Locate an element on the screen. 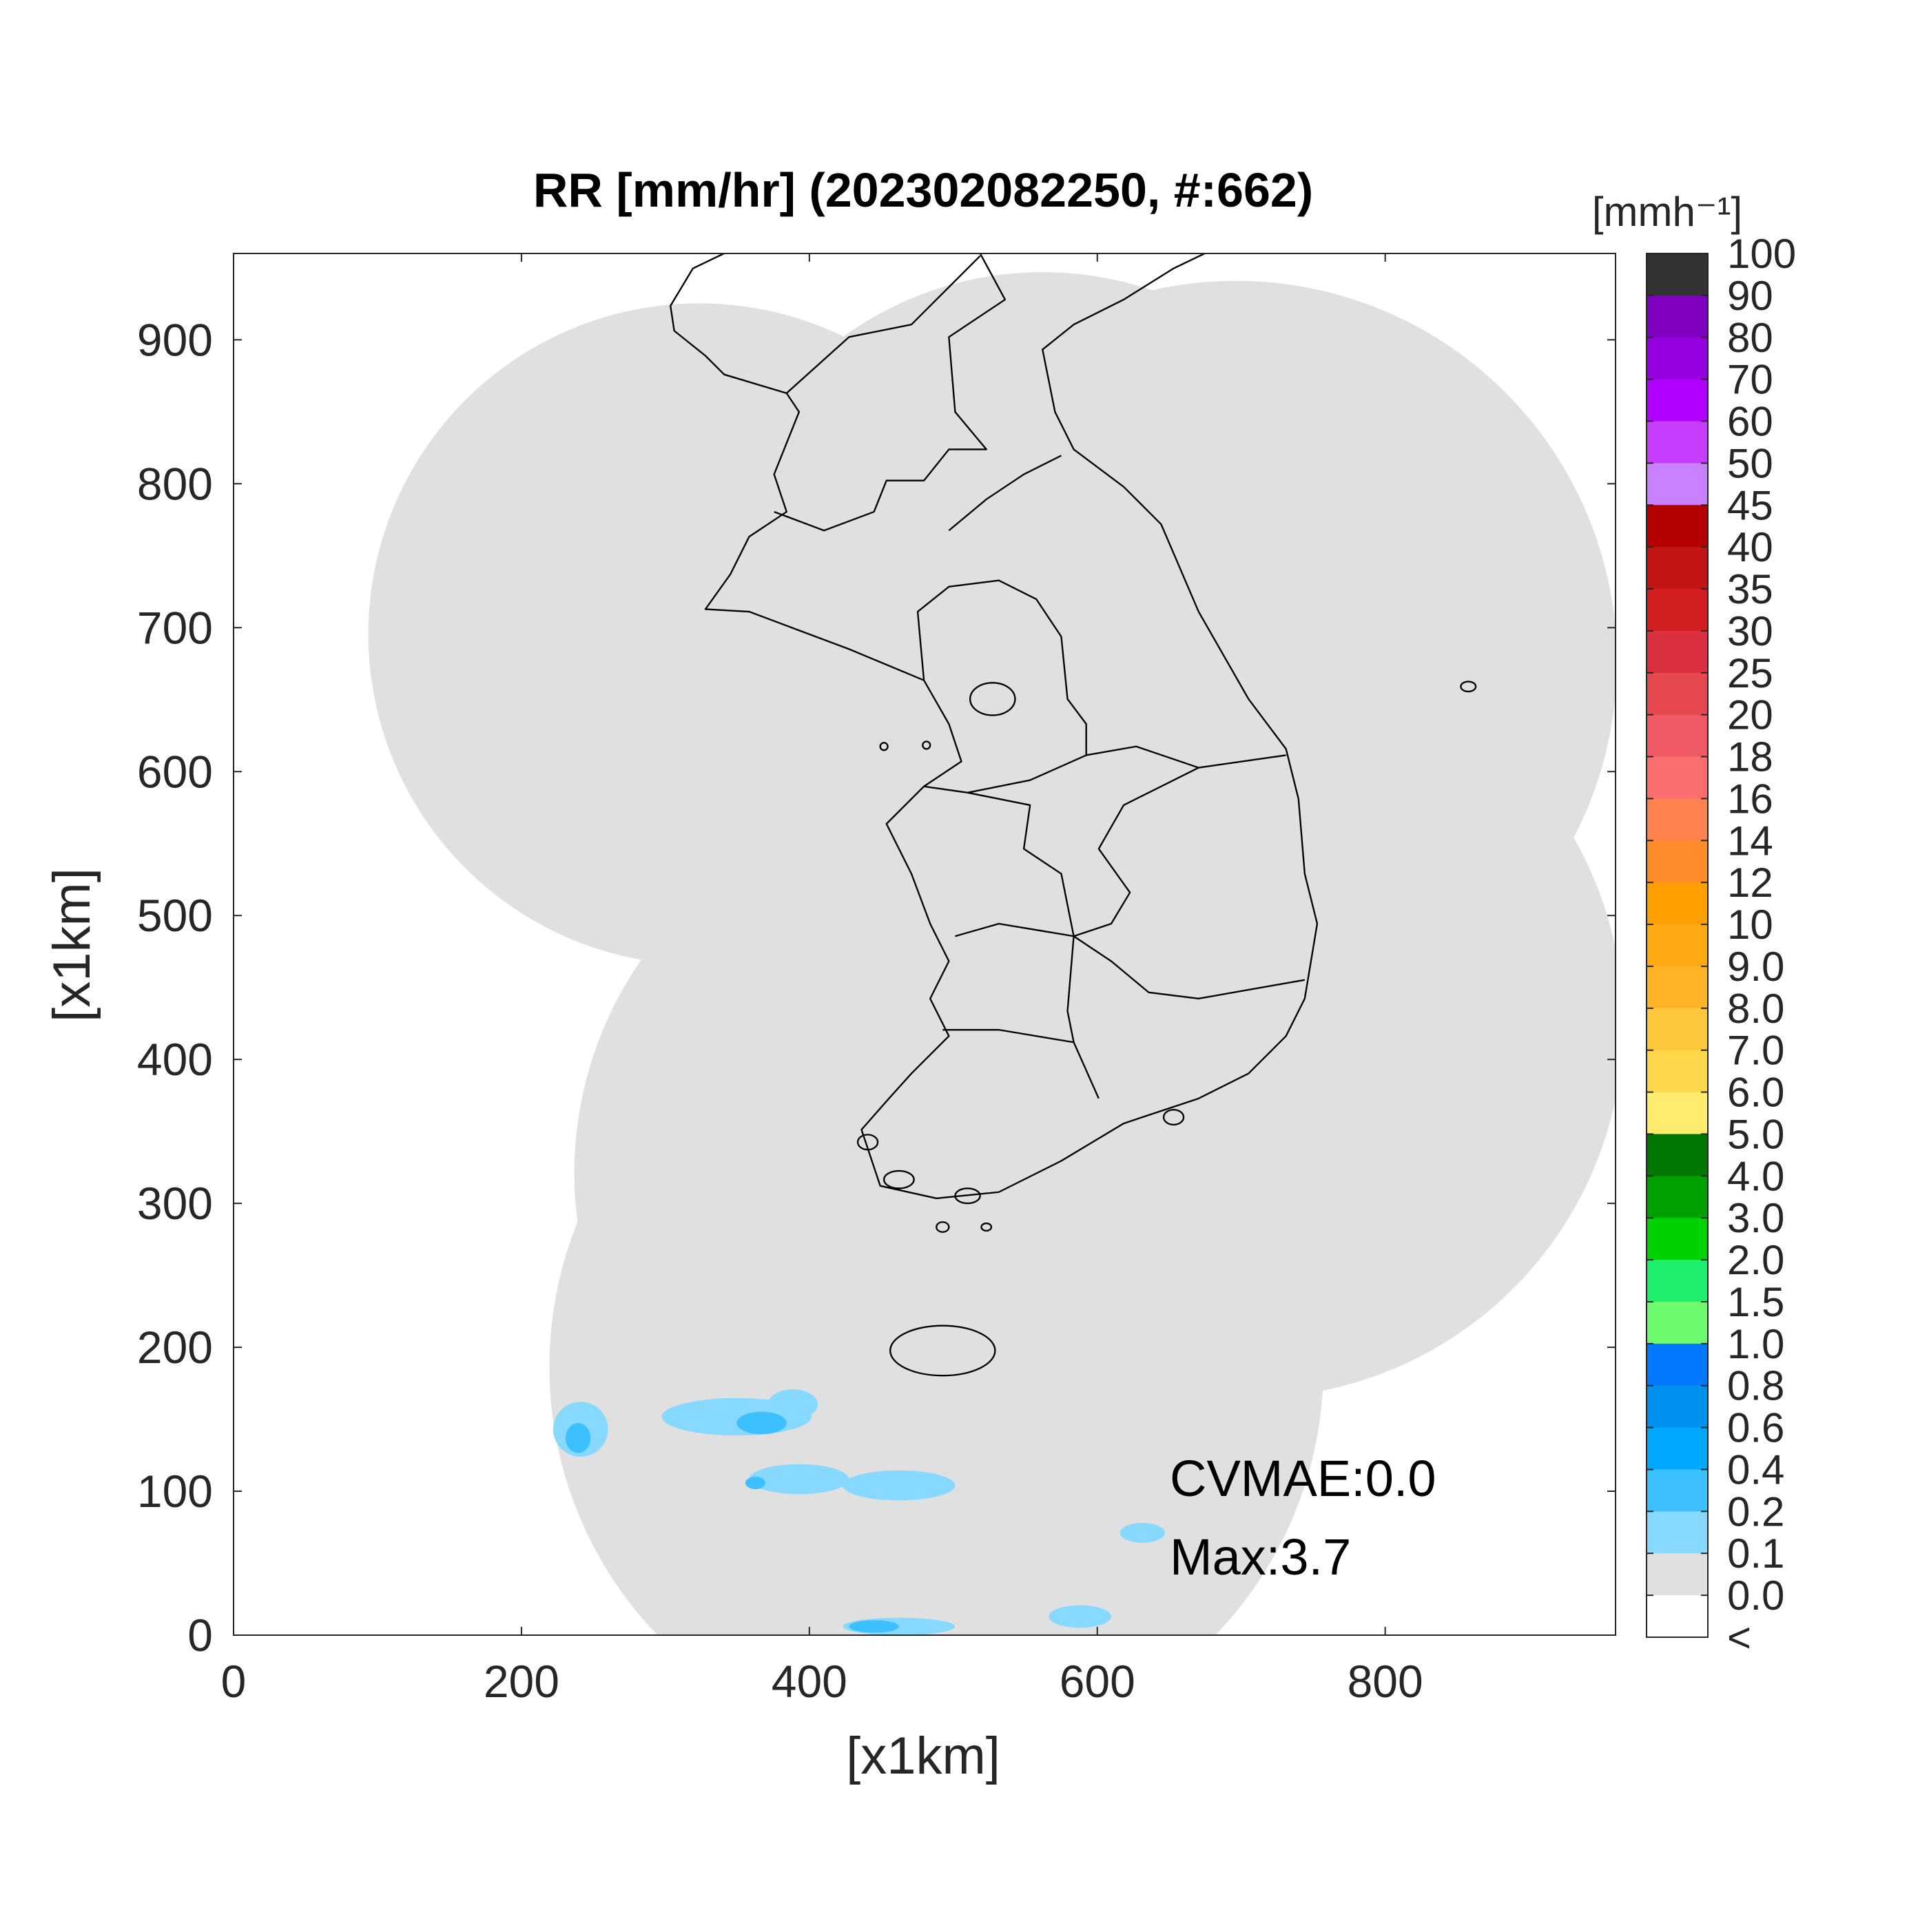 The height and width of the screenshot is (1932, 1929). colorbar-label: 30 is located at coordinates (1750, 631).